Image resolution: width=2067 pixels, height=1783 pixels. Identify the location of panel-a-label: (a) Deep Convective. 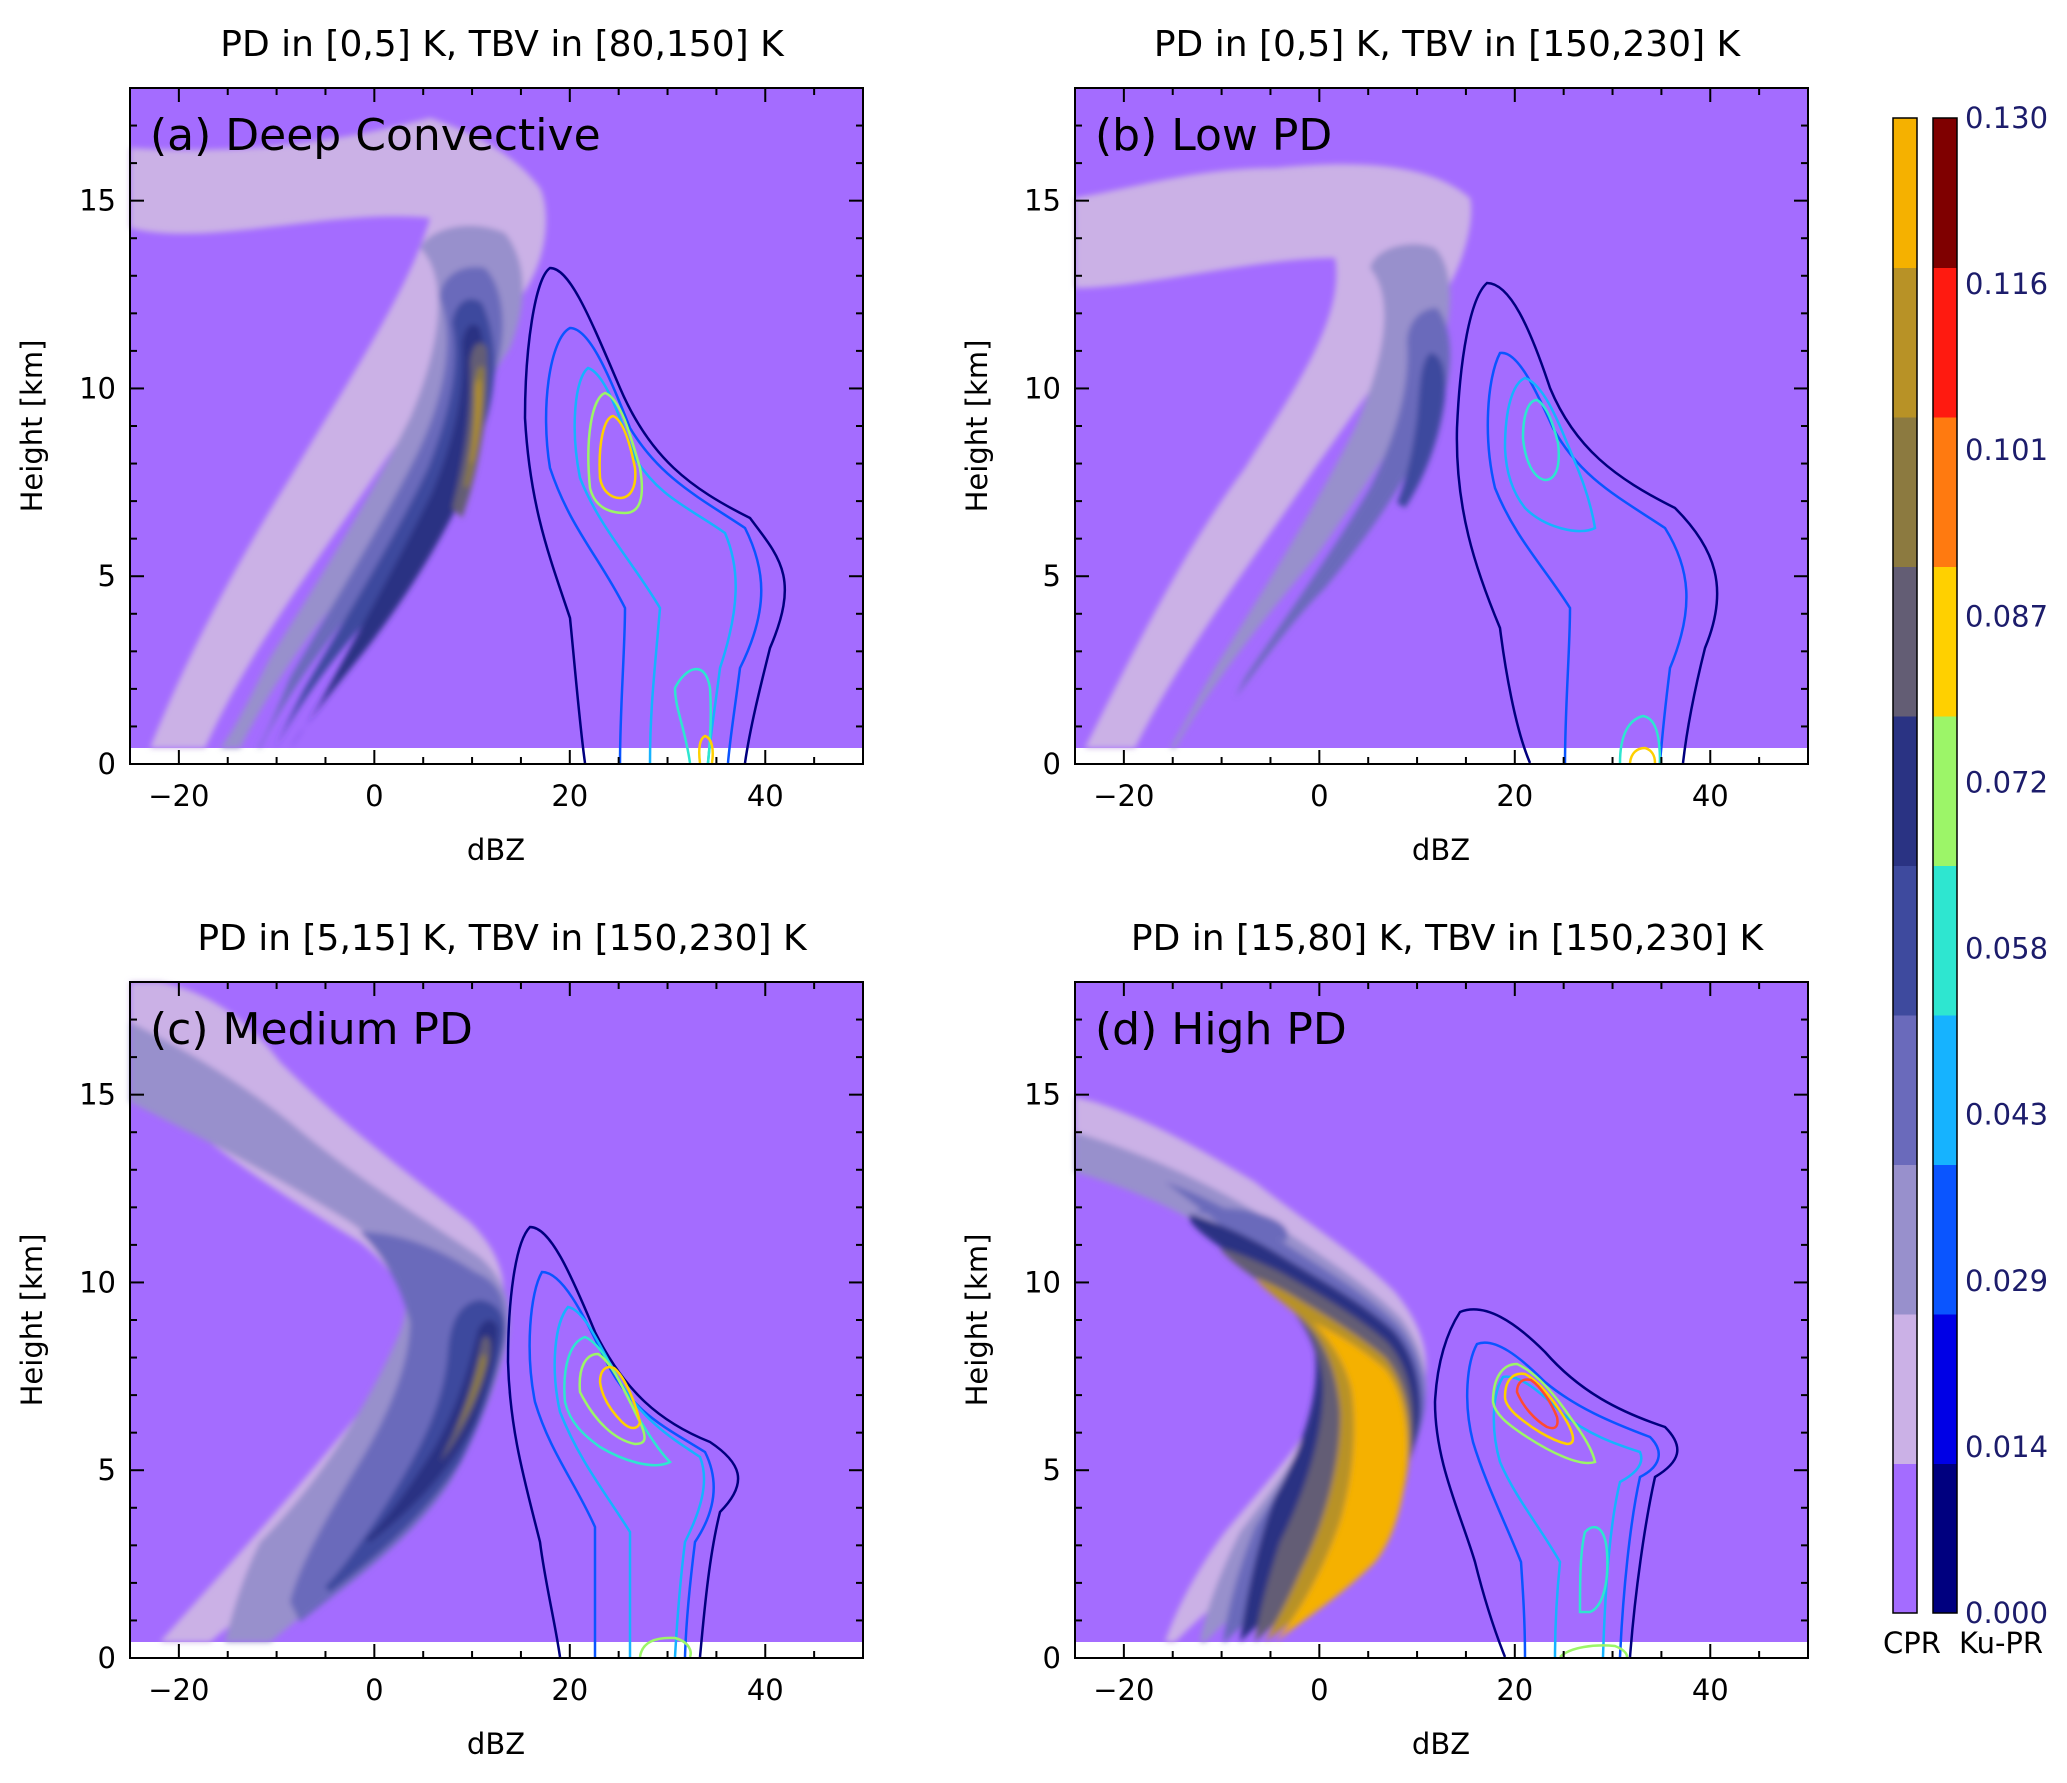
(375, 135).